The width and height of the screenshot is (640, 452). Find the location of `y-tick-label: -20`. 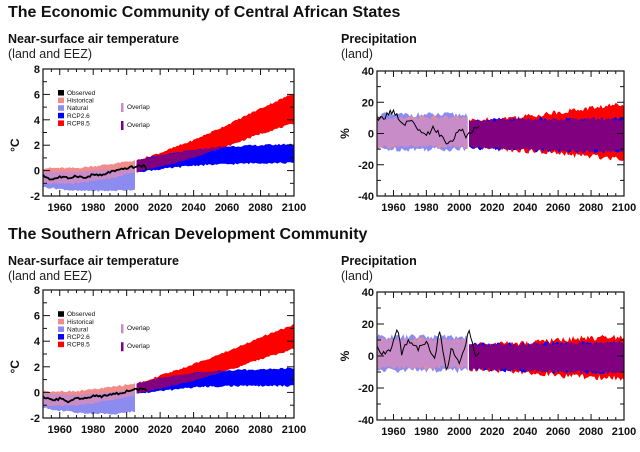

y-tick-label: -20 is located at coordinates (366, 166).